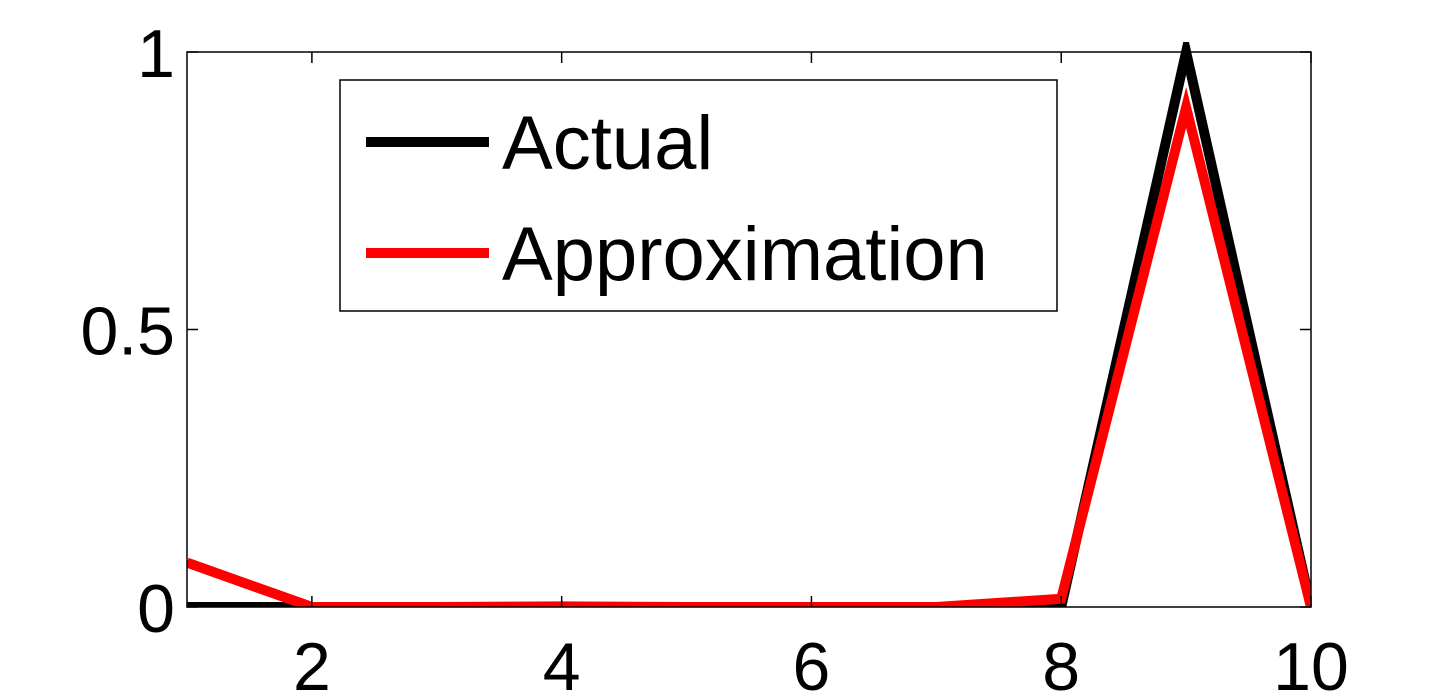 The height and width of the screenshot is (697, 1450). I want to click on legend-label-actual: Actual, so click(607, 143).